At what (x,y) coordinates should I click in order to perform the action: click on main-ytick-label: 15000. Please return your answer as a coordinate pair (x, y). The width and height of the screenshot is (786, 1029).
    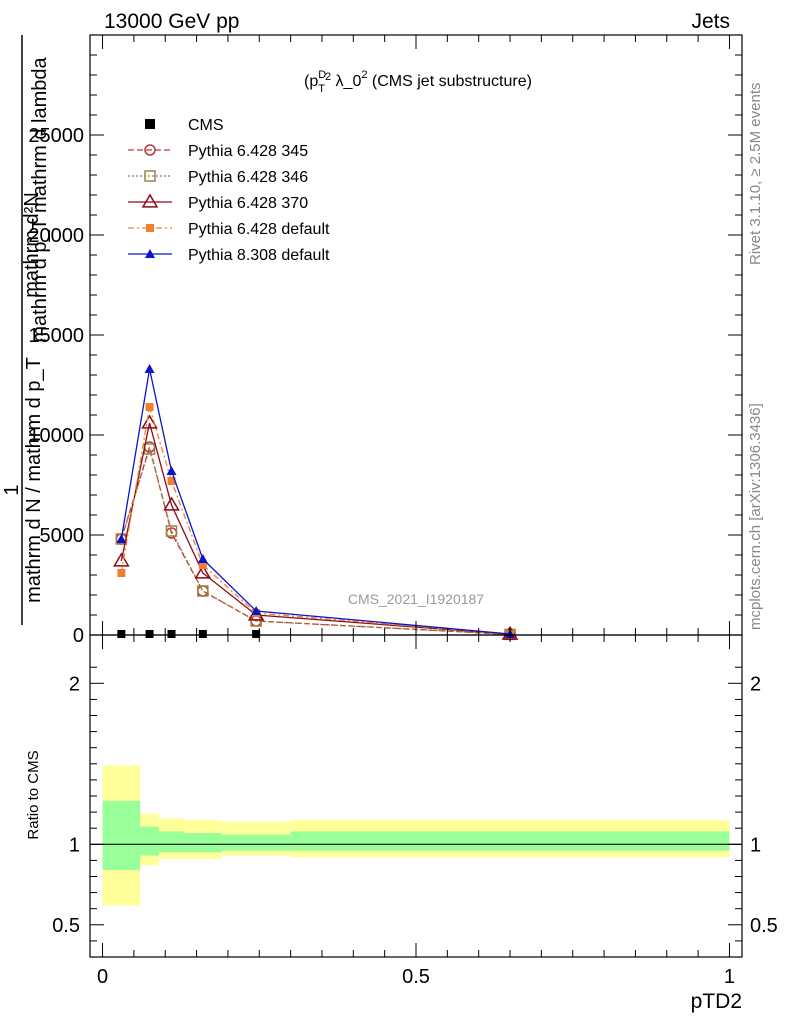
    Looking at the image, I should click on (56, 336).